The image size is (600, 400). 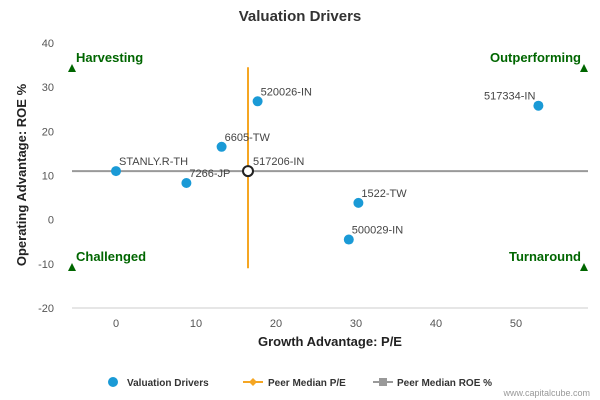 I want to click on legend-marker-peer-median-roe, so click(x=383, y=382).